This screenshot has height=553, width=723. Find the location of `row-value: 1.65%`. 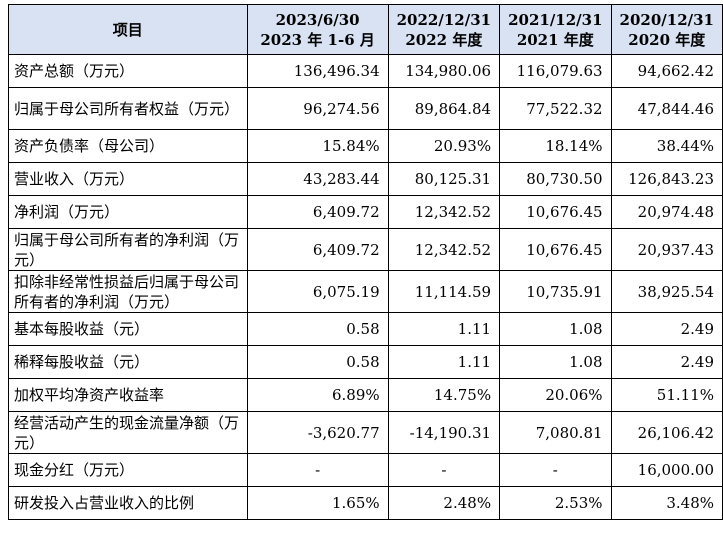

row-value: 1.65% is located at coordinates (317, 503).